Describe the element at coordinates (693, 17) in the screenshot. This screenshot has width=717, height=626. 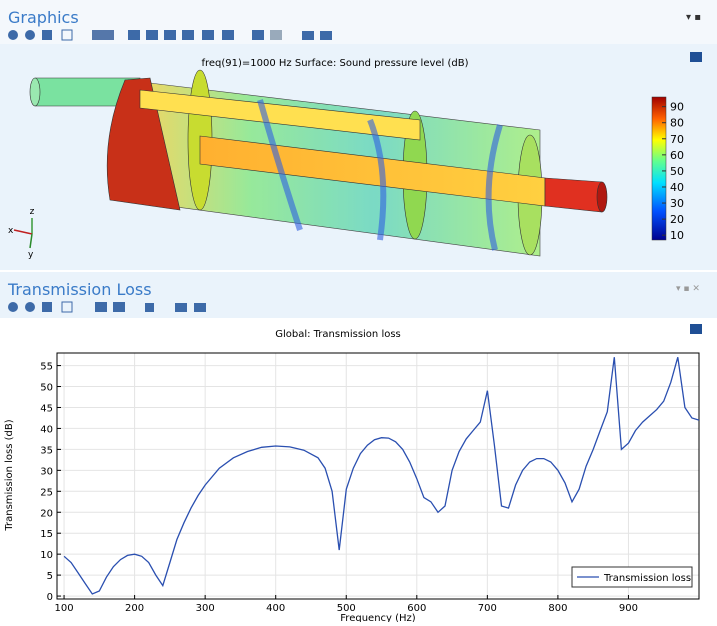
I see `panel-menu: ▾ ▪` at that location.